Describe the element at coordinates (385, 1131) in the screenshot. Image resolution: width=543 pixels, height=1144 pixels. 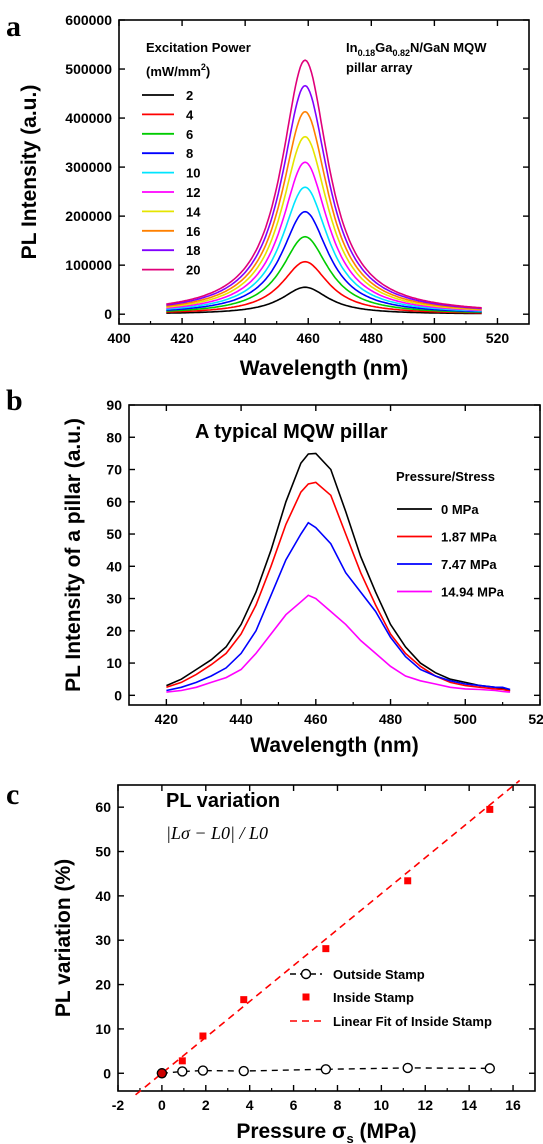
I see `x-axis-title-unit: (MPa)` at that location.